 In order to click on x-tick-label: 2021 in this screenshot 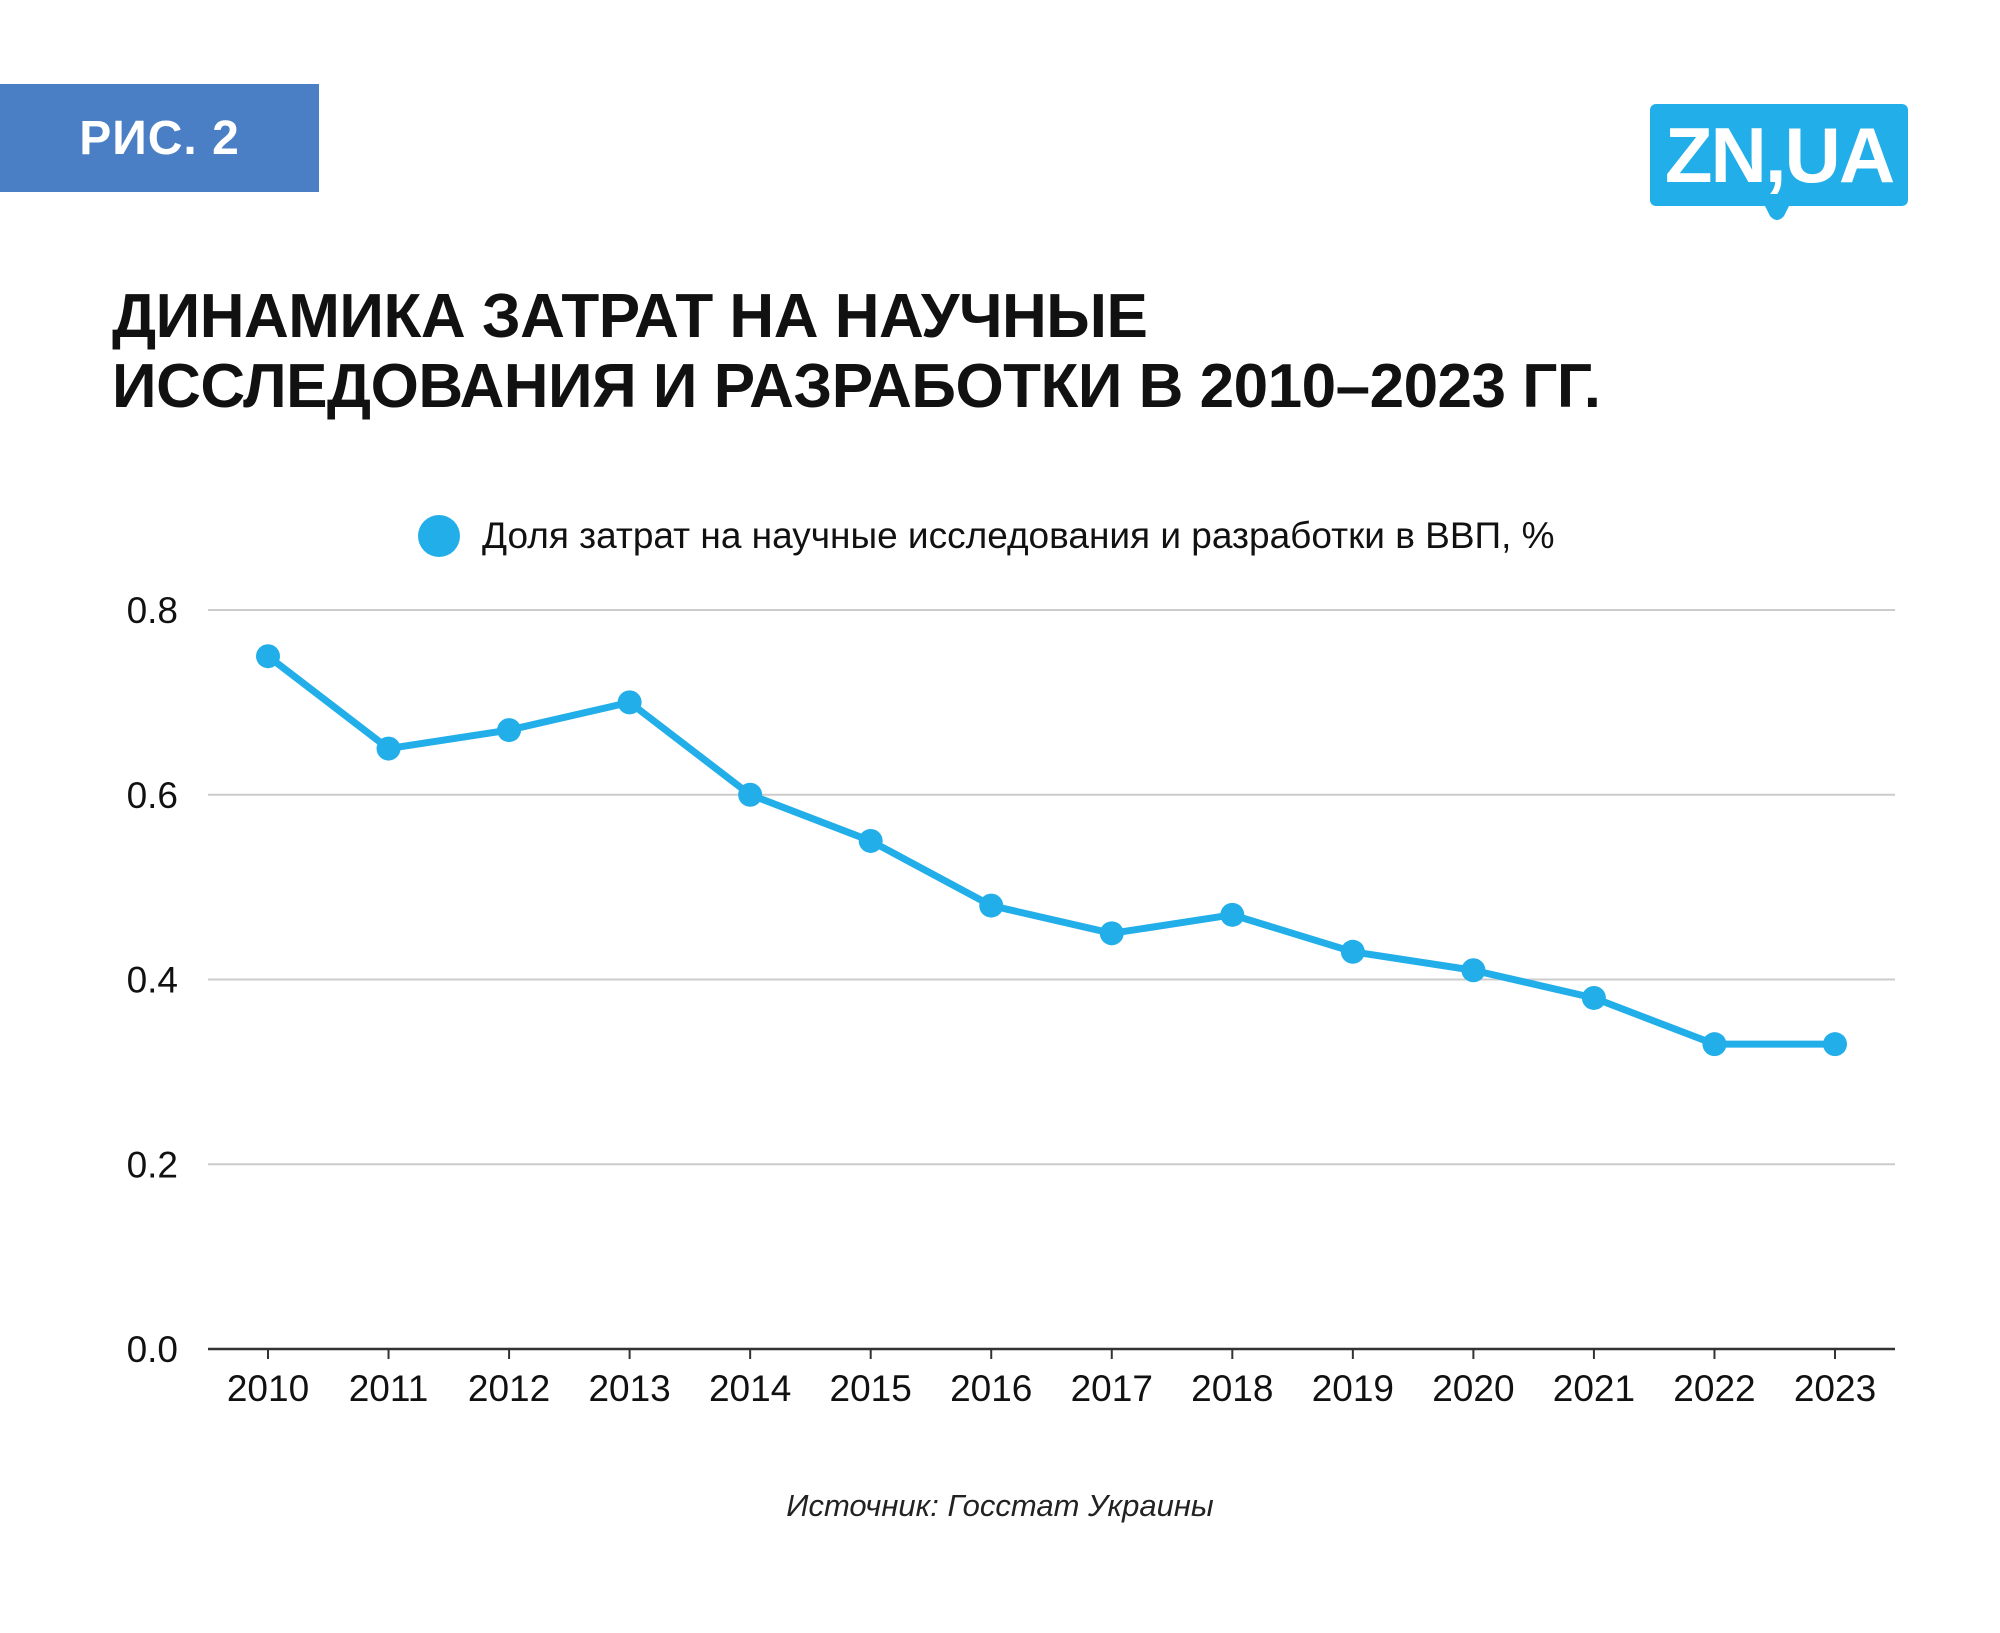, I will do `click(1594, 1388)`.